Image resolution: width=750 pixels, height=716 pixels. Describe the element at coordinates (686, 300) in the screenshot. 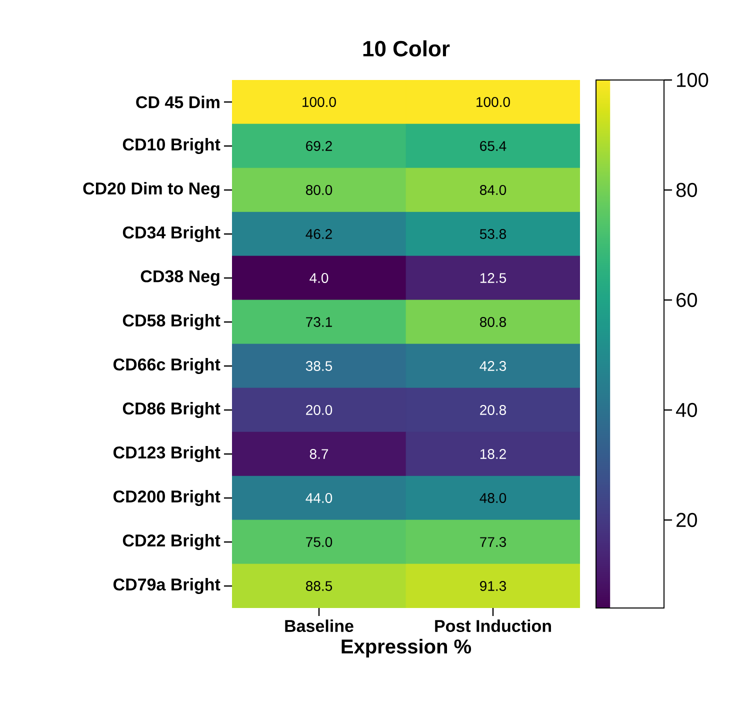

I see `color-bar-label: 60` at that location.